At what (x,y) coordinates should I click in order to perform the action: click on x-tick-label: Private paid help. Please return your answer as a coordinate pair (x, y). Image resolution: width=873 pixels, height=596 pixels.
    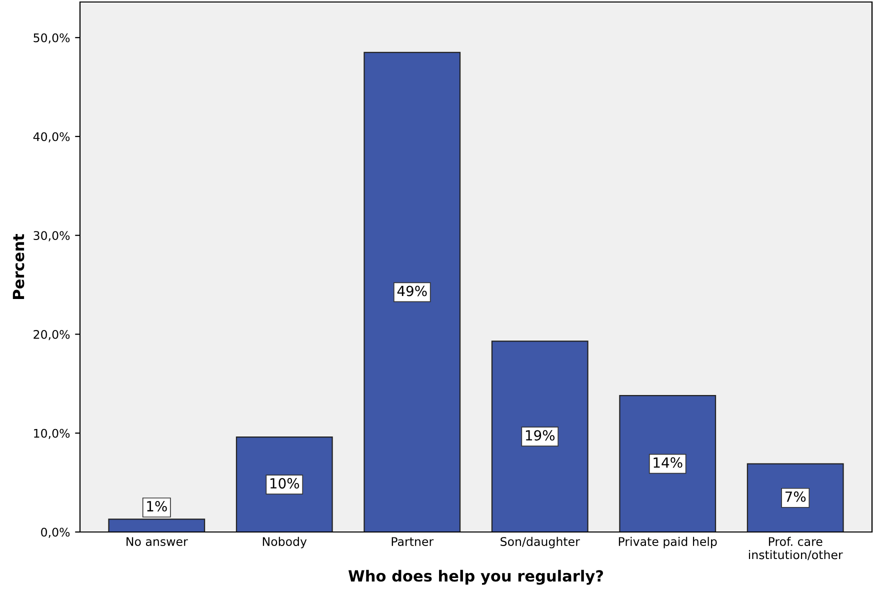
    Looking at the image, I should click on (667, 542).